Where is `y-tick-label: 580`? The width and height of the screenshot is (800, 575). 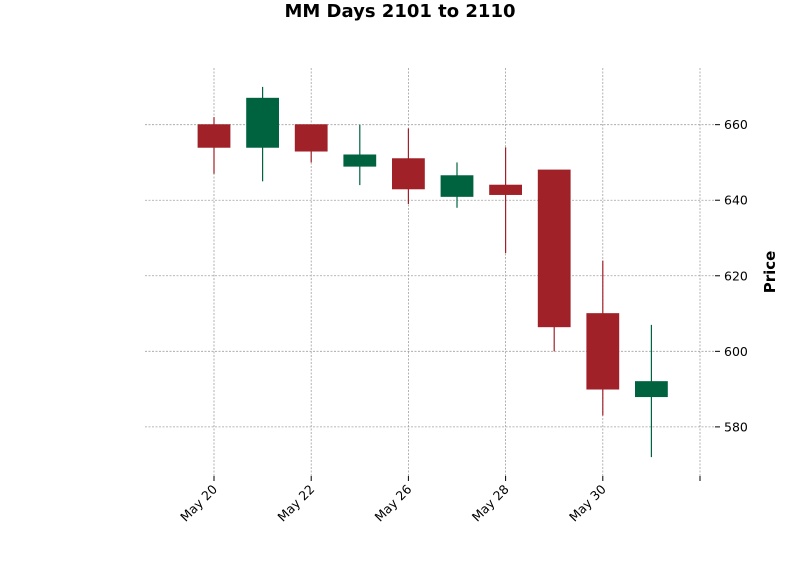
y-tick-label: 580 is located at coordinates (736, 426).